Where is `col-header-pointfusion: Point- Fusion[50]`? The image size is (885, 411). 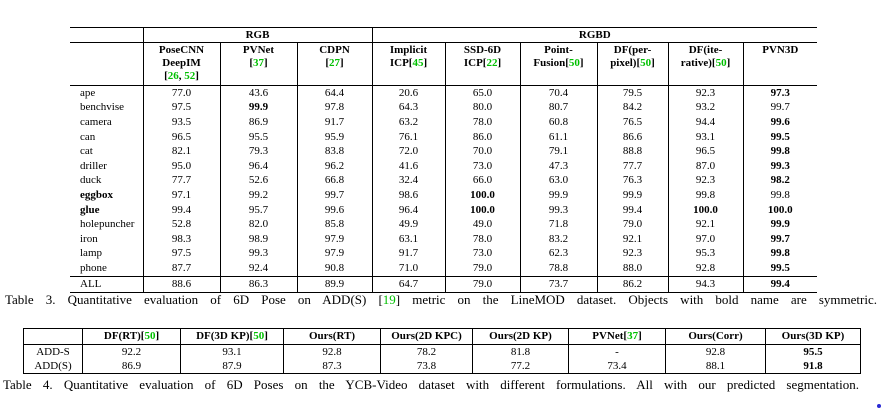
col-header-pointfusion: Point- Fusion[50] is located at coordinates (558, 64).